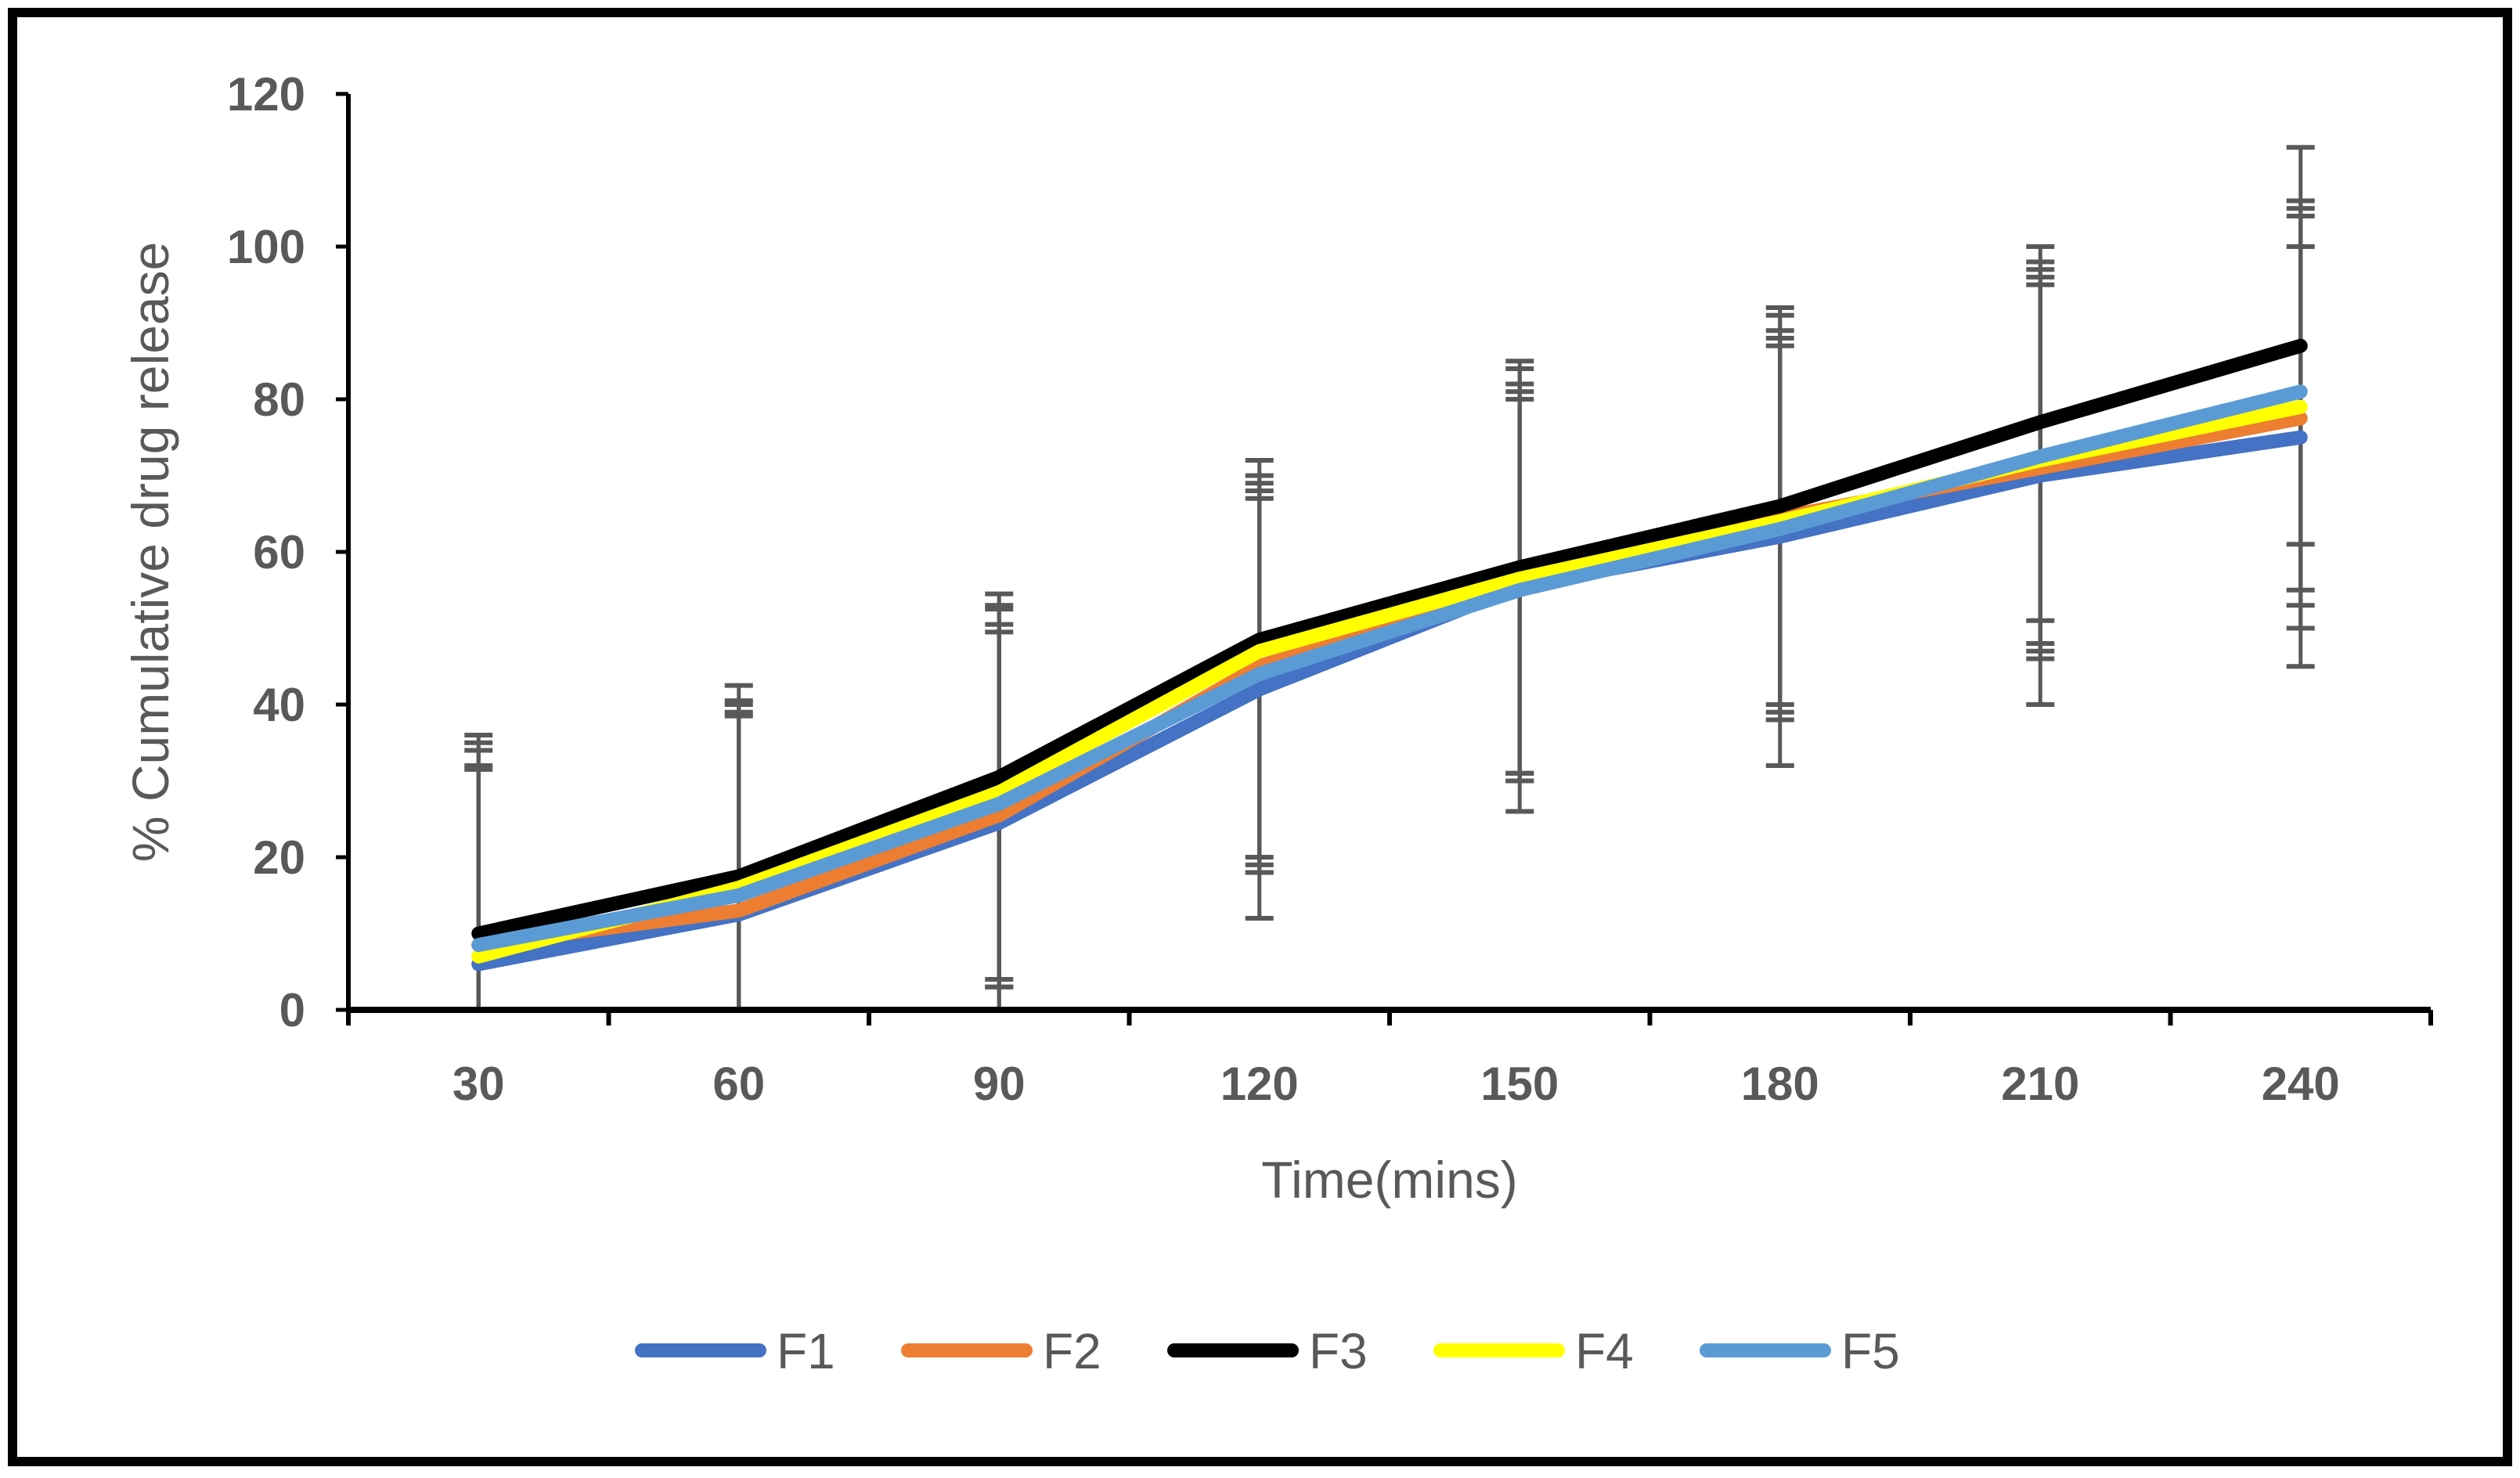 The image size is (2520, 1478). What do you see at coordinates (150, 552) in the screenshot?
I see `y-axis-title: % Cumulative drug release` at bounding box center [150, 552].